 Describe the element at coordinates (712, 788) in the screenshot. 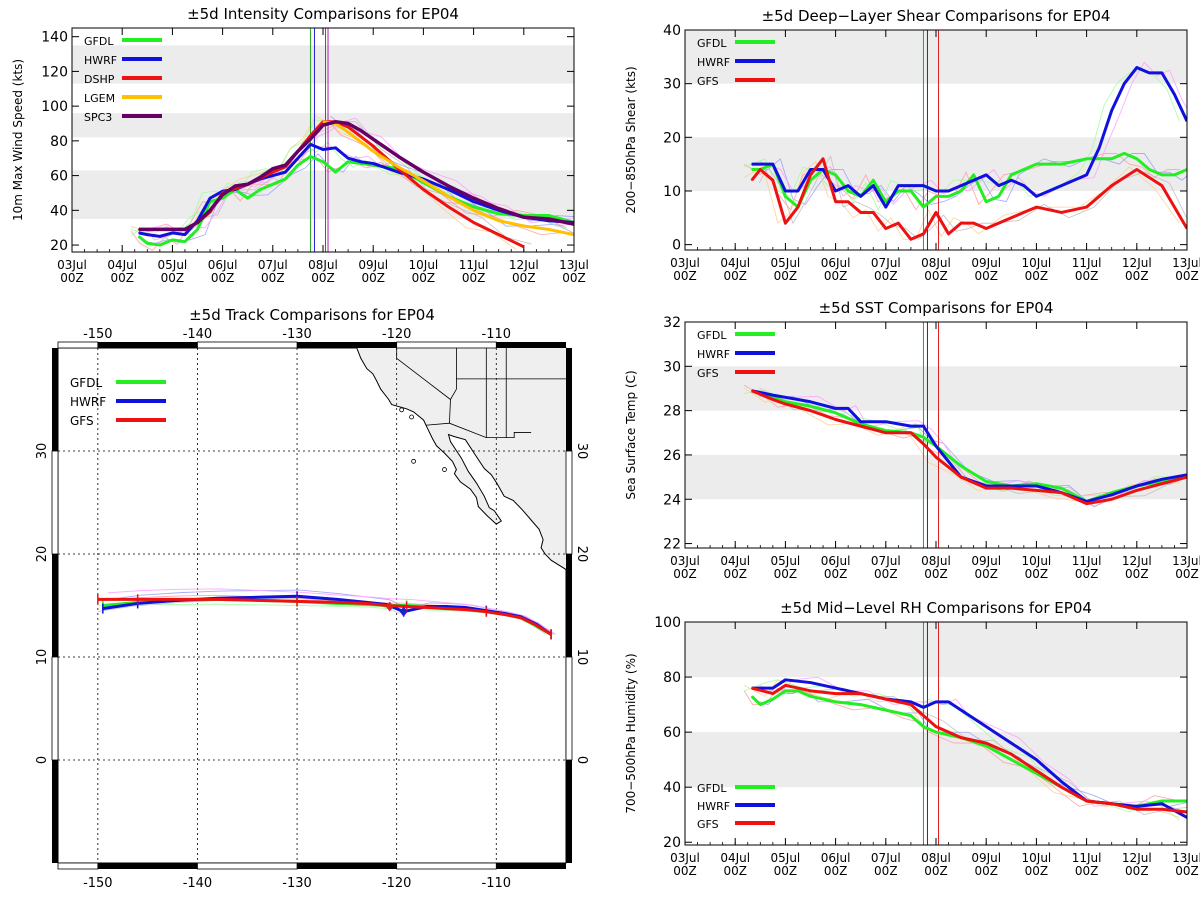

I see `rh-legend-label: GFDL` at that location.